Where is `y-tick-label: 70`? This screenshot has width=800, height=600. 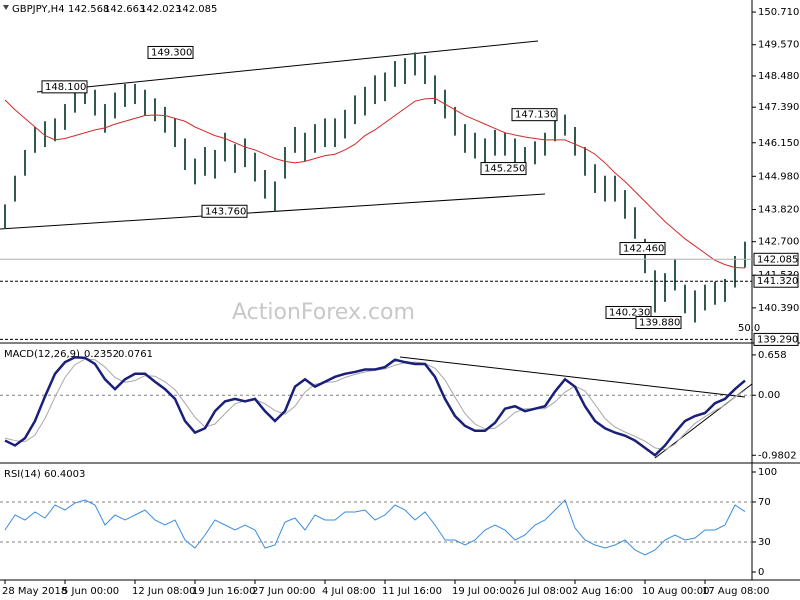 y-tick-label: 70 is located at coordinates (764, 502).